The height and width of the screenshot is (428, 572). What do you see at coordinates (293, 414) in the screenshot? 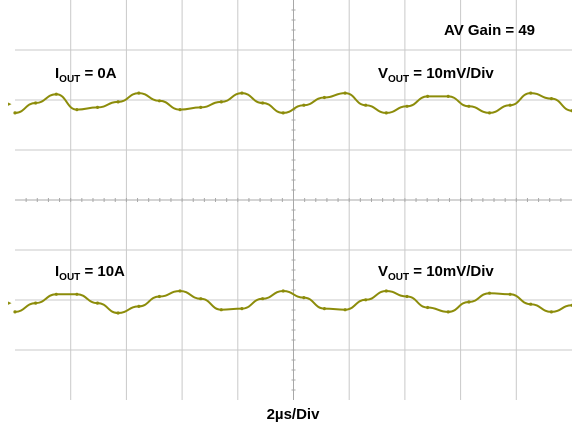
I see `time-base-label: 2µs/Div` at bounding box center [293, 414].